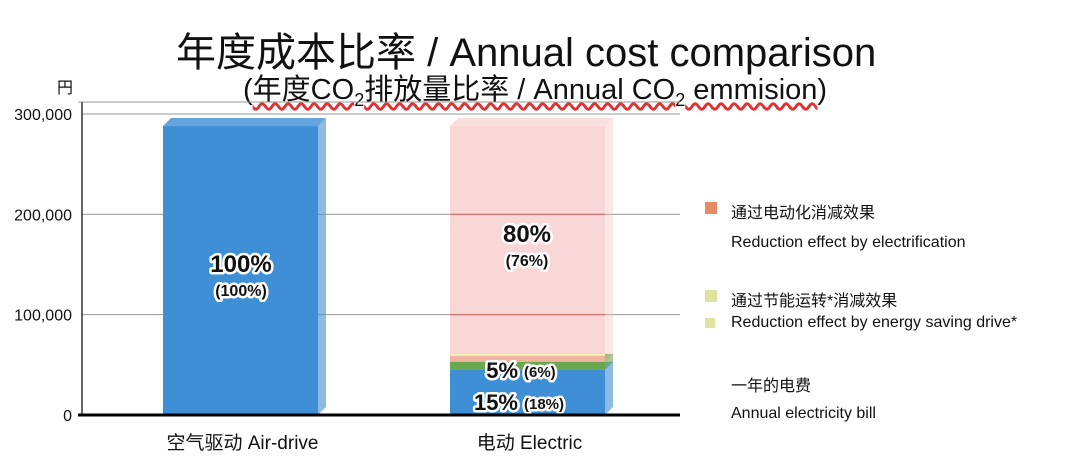  I want to click on data-label: 15%, so click(496, 402).